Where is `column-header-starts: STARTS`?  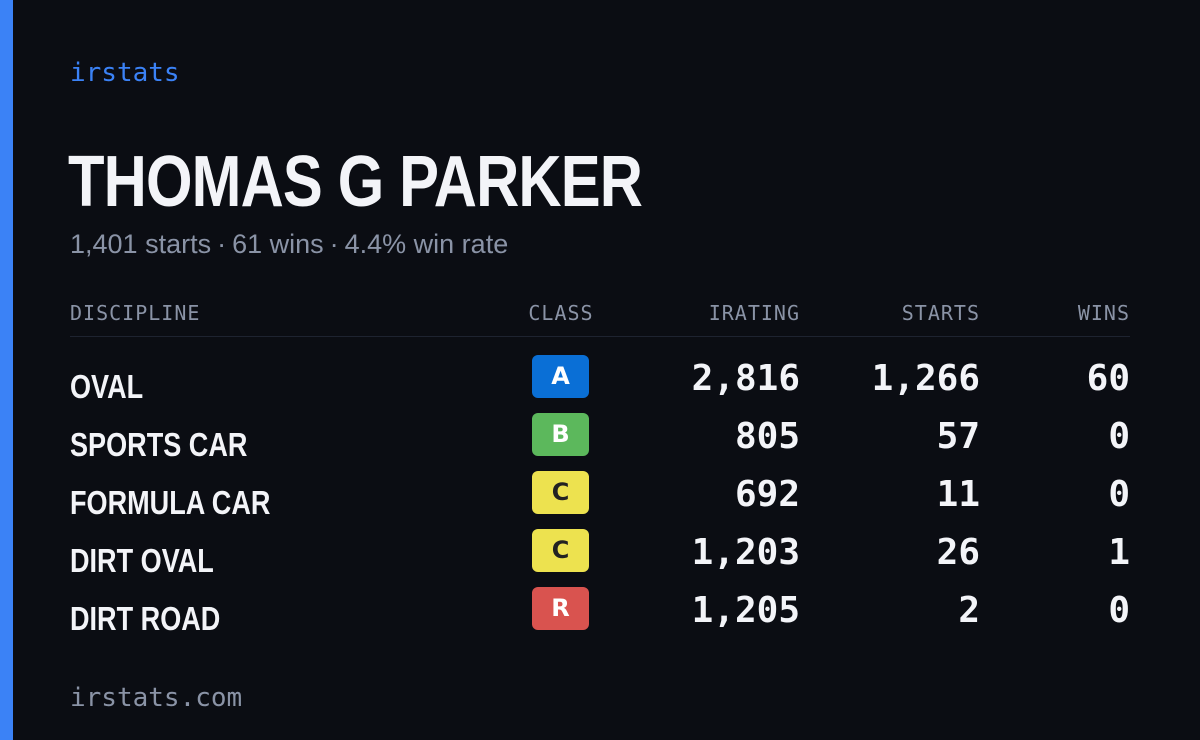
column-header-starts: STARTS is located at coordinates (940, 313).